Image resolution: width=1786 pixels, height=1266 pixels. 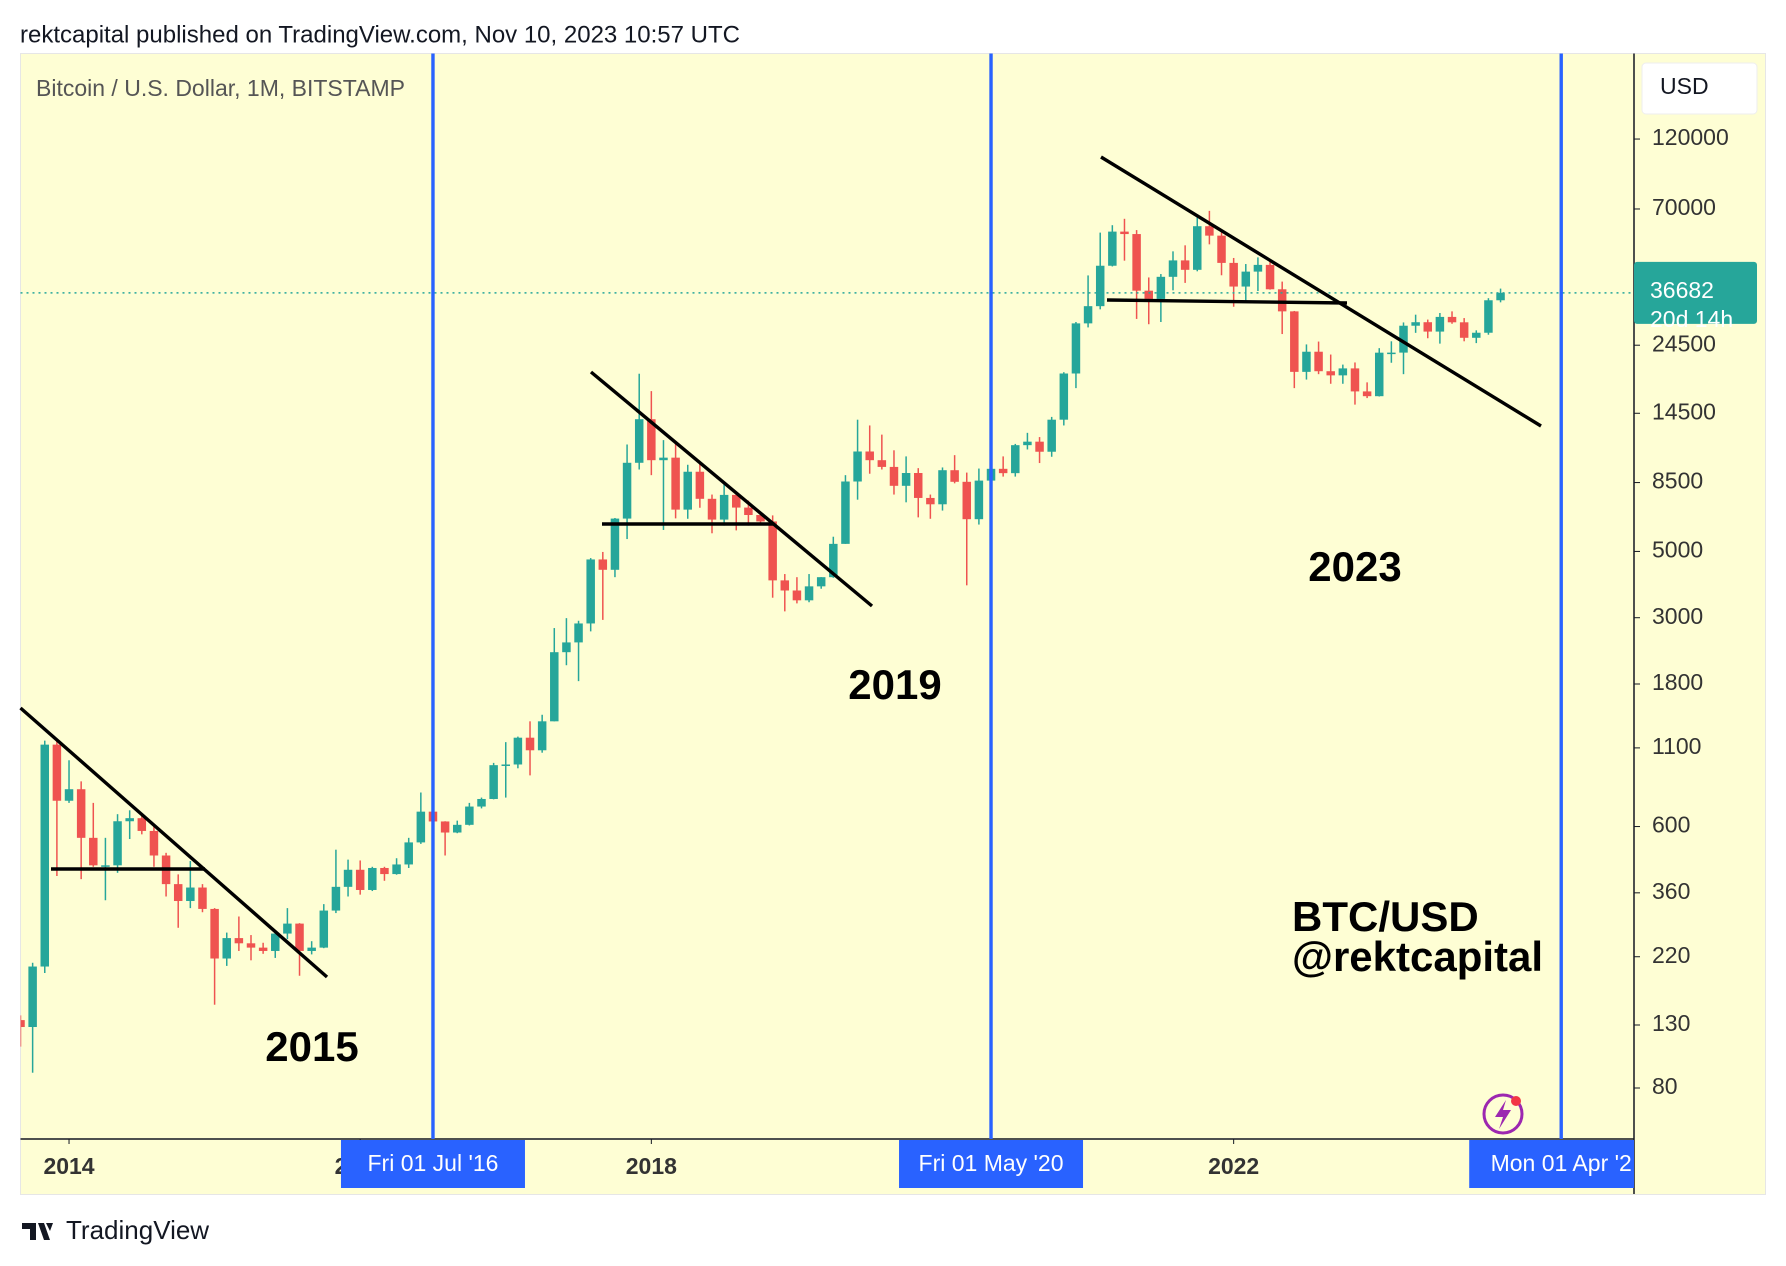 I want to click on y-tick-label: 1800, so click(x=1677, y=682).